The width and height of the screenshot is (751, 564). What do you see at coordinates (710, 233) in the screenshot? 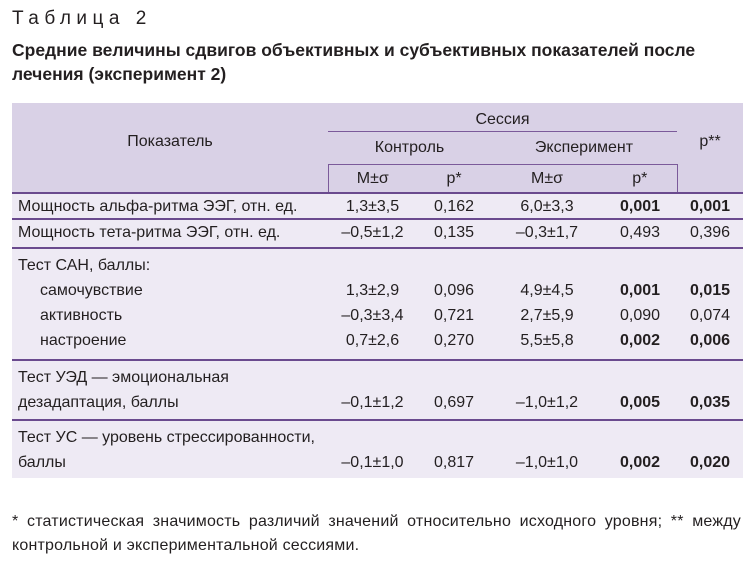
I see `cell-p-between: 0,396` at bounding box center [710, 233].